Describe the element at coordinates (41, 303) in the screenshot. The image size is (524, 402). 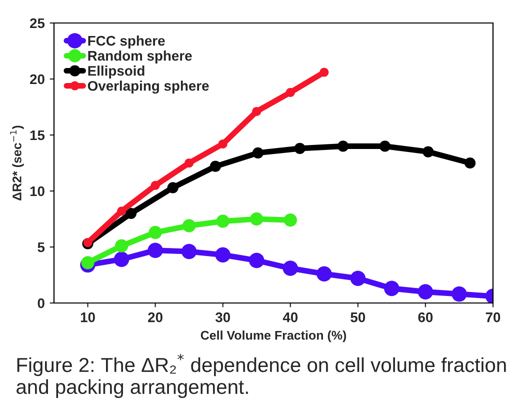
I see `y-tick-label: 0` at that location.